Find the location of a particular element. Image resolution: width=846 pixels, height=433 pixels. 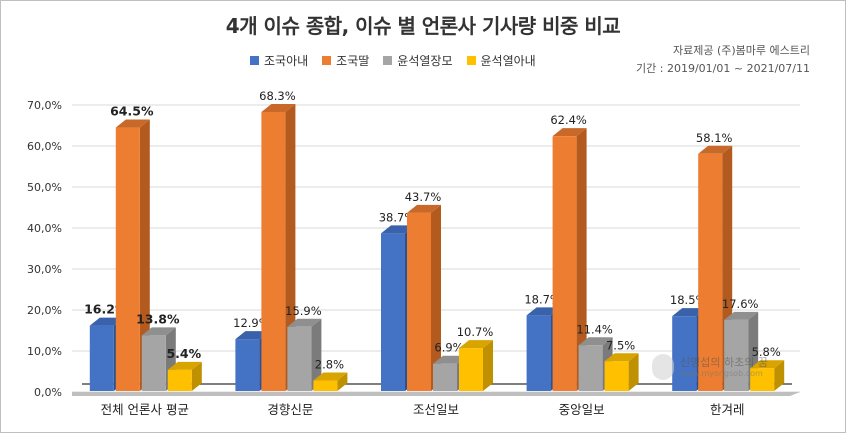

data-label: 58.1% is located at coordinates (714, 138).